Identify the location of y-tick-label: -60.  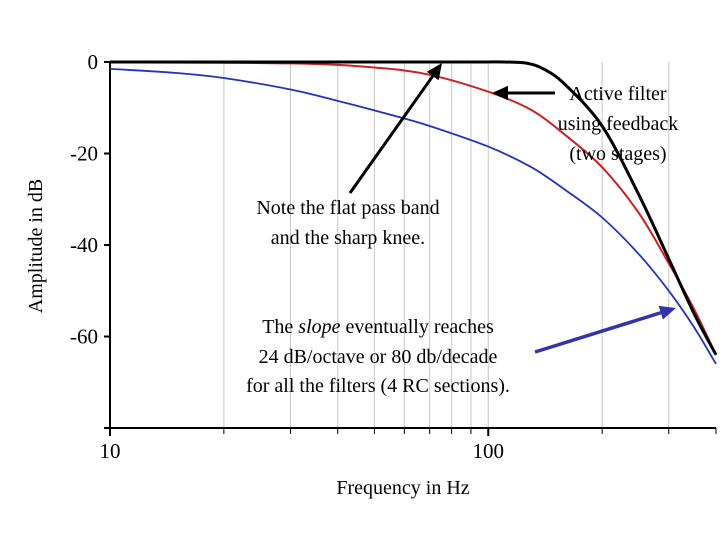
(84, 337).